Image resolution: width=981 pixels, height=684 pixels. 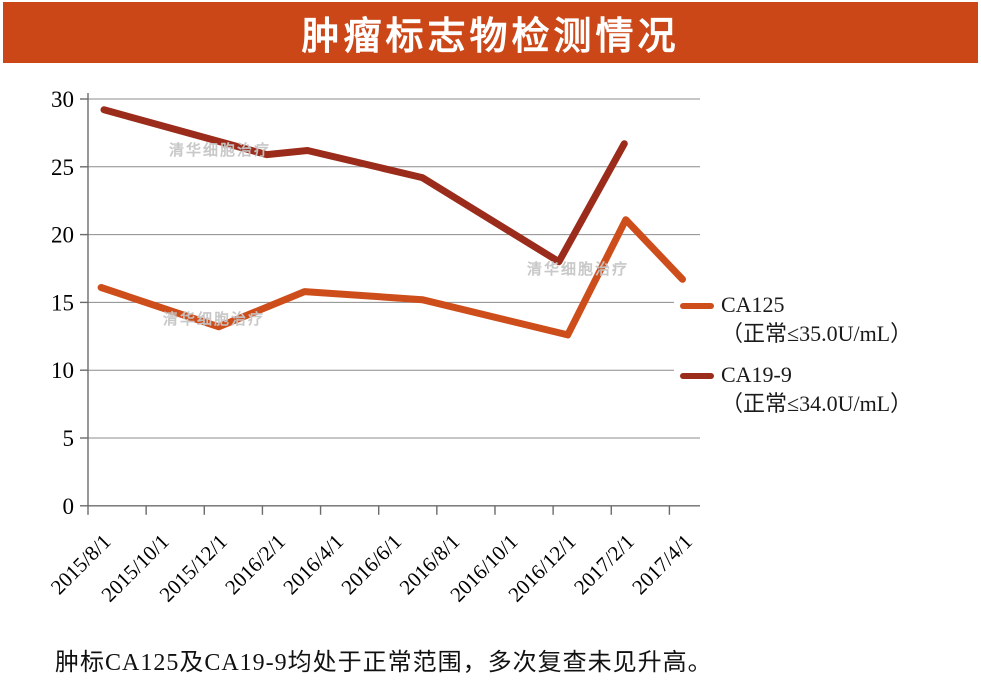 I want to click on x-tick-label: 2017/4/1, so click(x=662, y=564).